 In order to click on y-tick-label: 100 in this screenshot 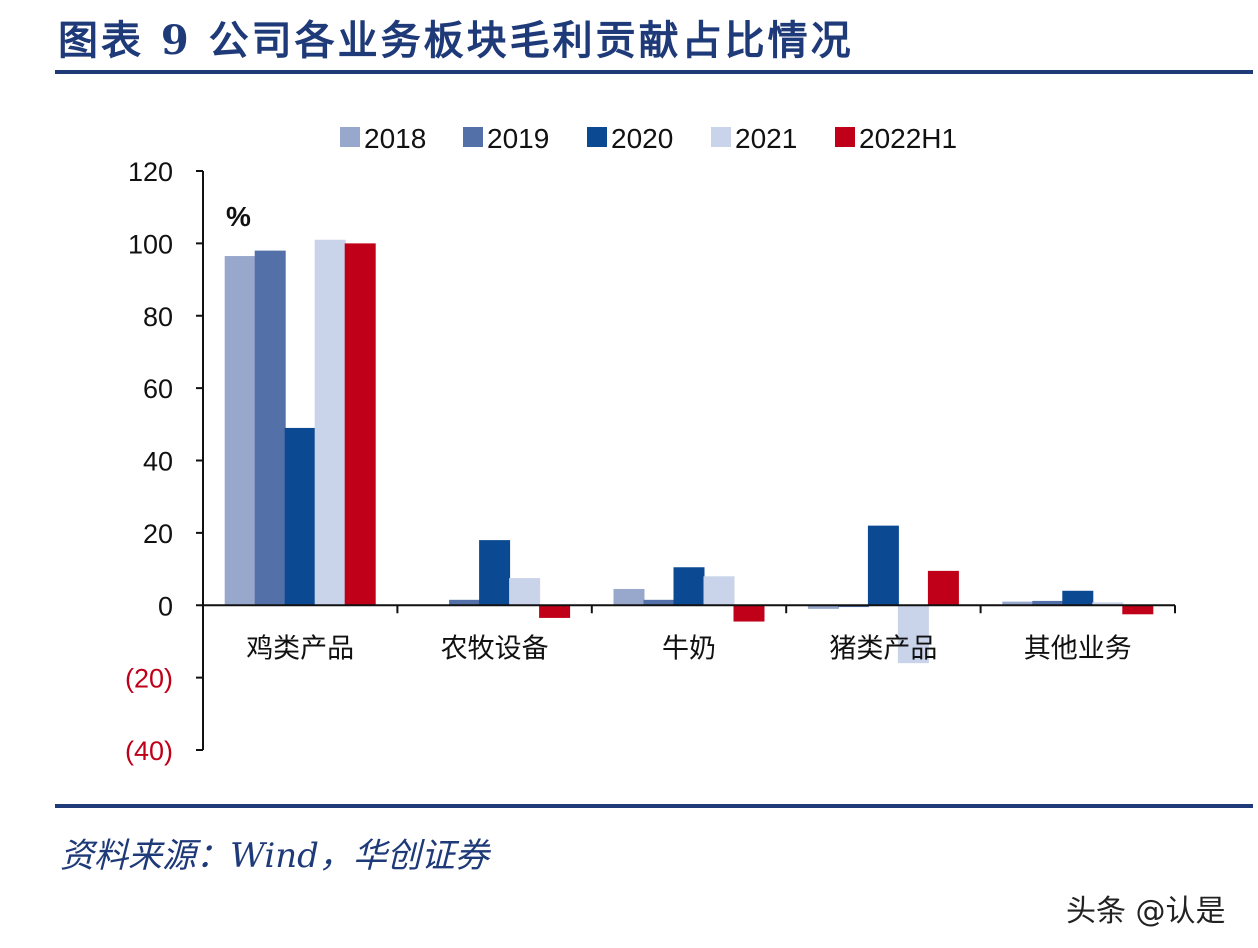, I will do `click(150, 244)`.